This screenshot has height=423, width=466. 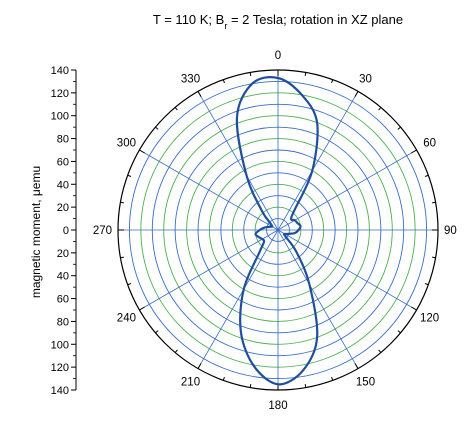 I want to click on angular-tick-label: 300, so click(x=126, y=144).